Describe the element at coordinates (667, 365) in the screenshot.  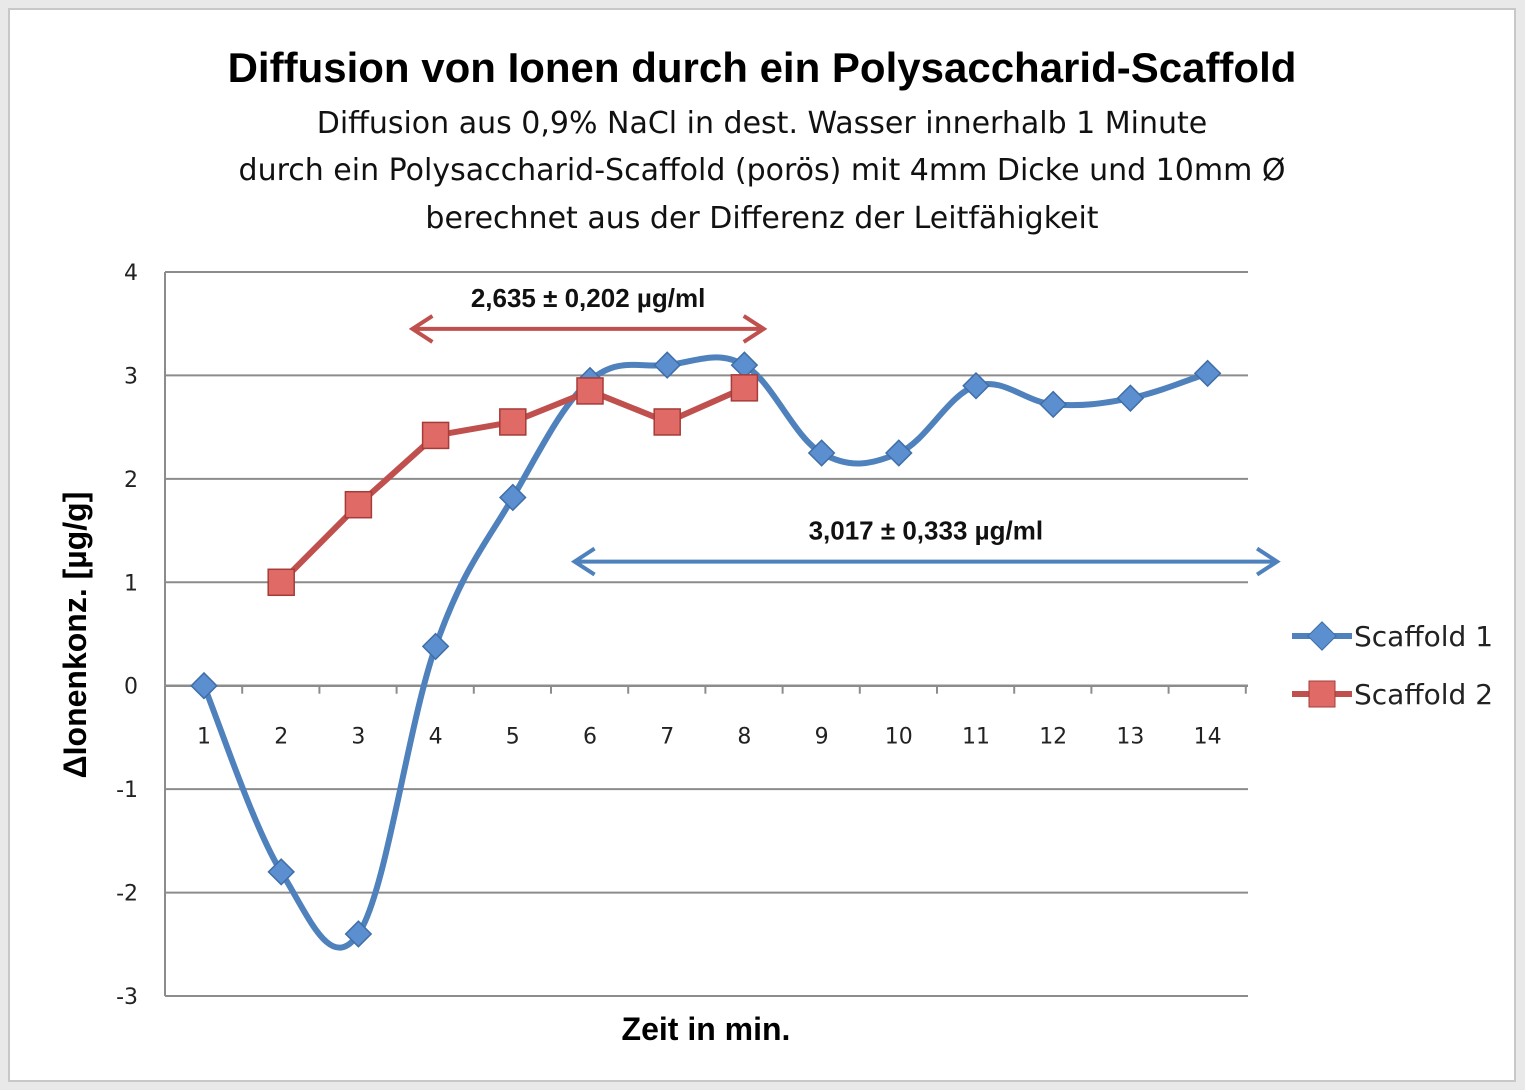
I see `data-point-scaffold-1-x7` at that location.